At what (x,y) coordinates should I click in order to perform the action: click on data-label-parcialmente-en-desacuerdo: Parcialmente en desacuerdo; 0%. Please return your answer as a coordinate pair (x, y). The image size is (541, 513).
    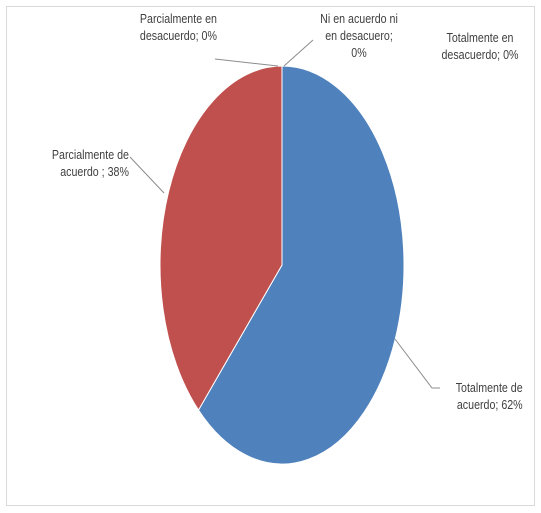
    Looking at the image, I should click on (178, 27).